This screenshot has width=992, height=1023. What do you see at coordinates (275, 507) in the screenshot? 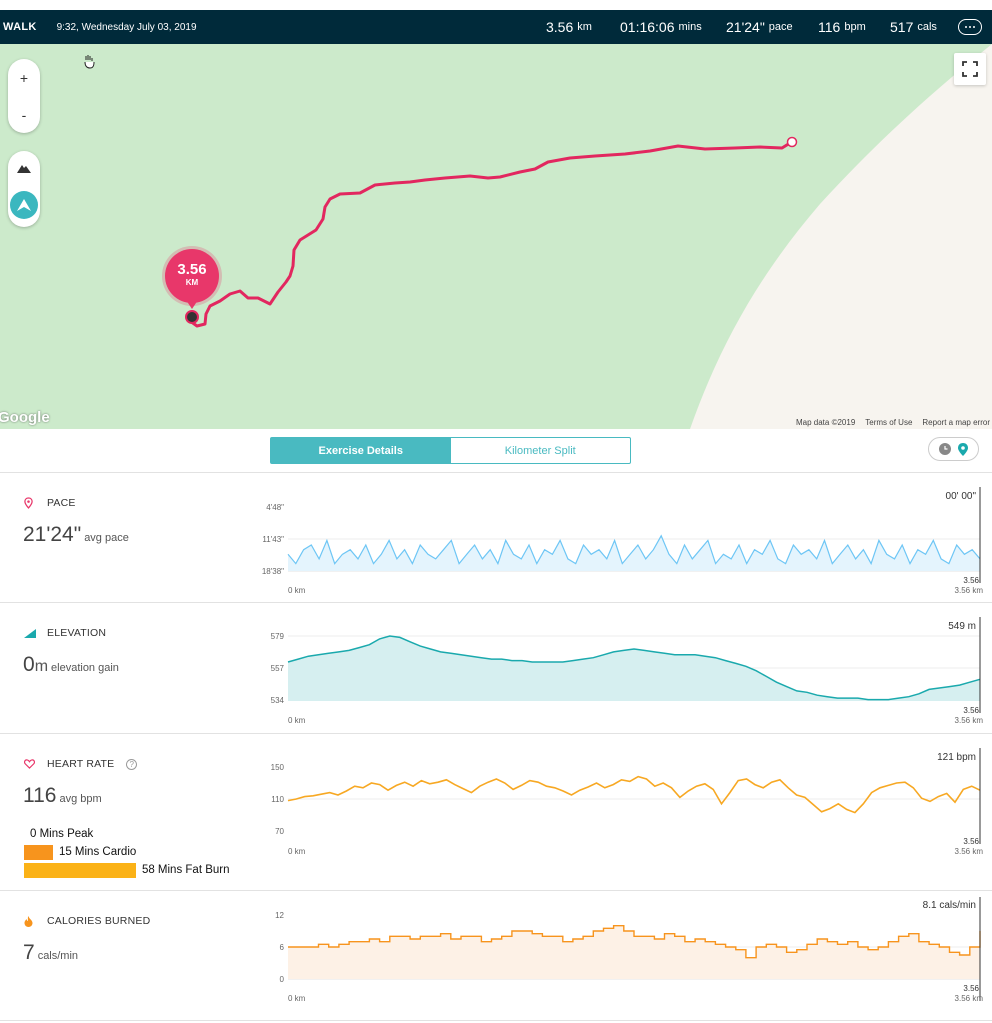
I see `y-tick: 4'48"` at bounding box center [275, 507].